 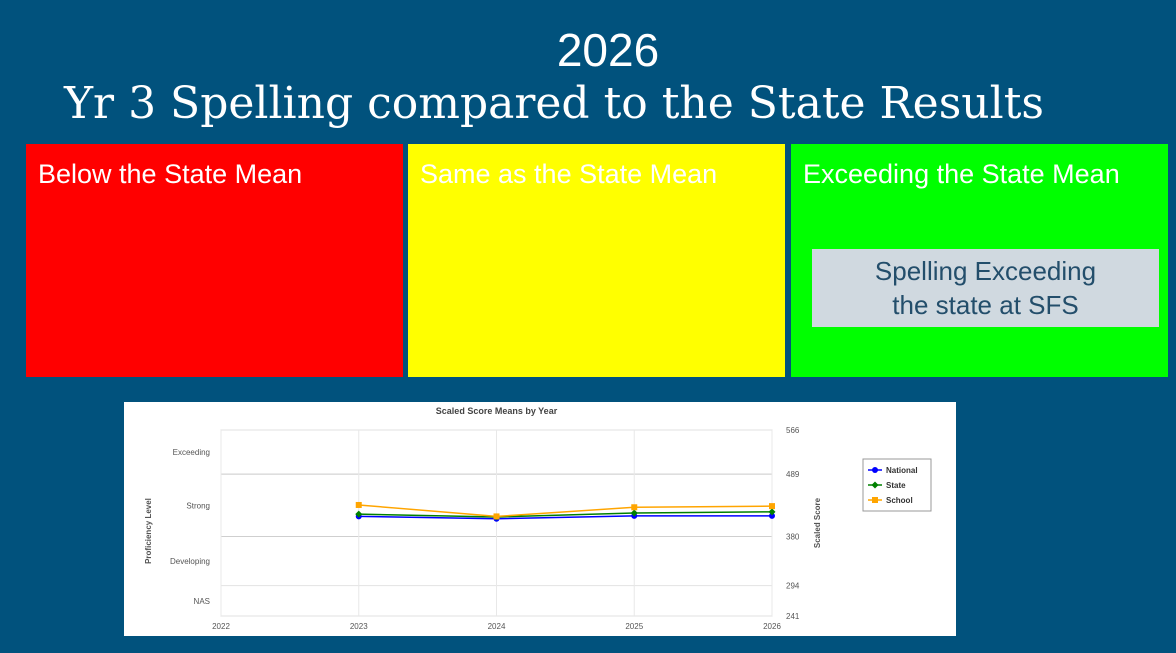 I want to click on x-tick-label: 2024, so click(x=497, y=626).